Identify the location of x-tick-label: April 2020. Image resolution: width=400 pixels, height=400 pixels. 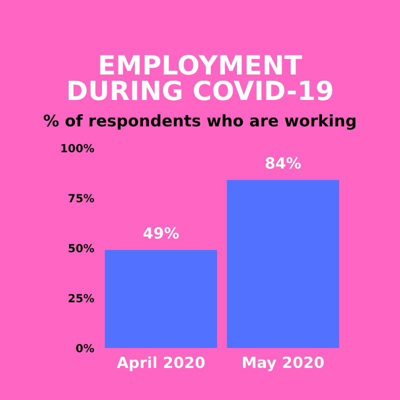
(160, 364).